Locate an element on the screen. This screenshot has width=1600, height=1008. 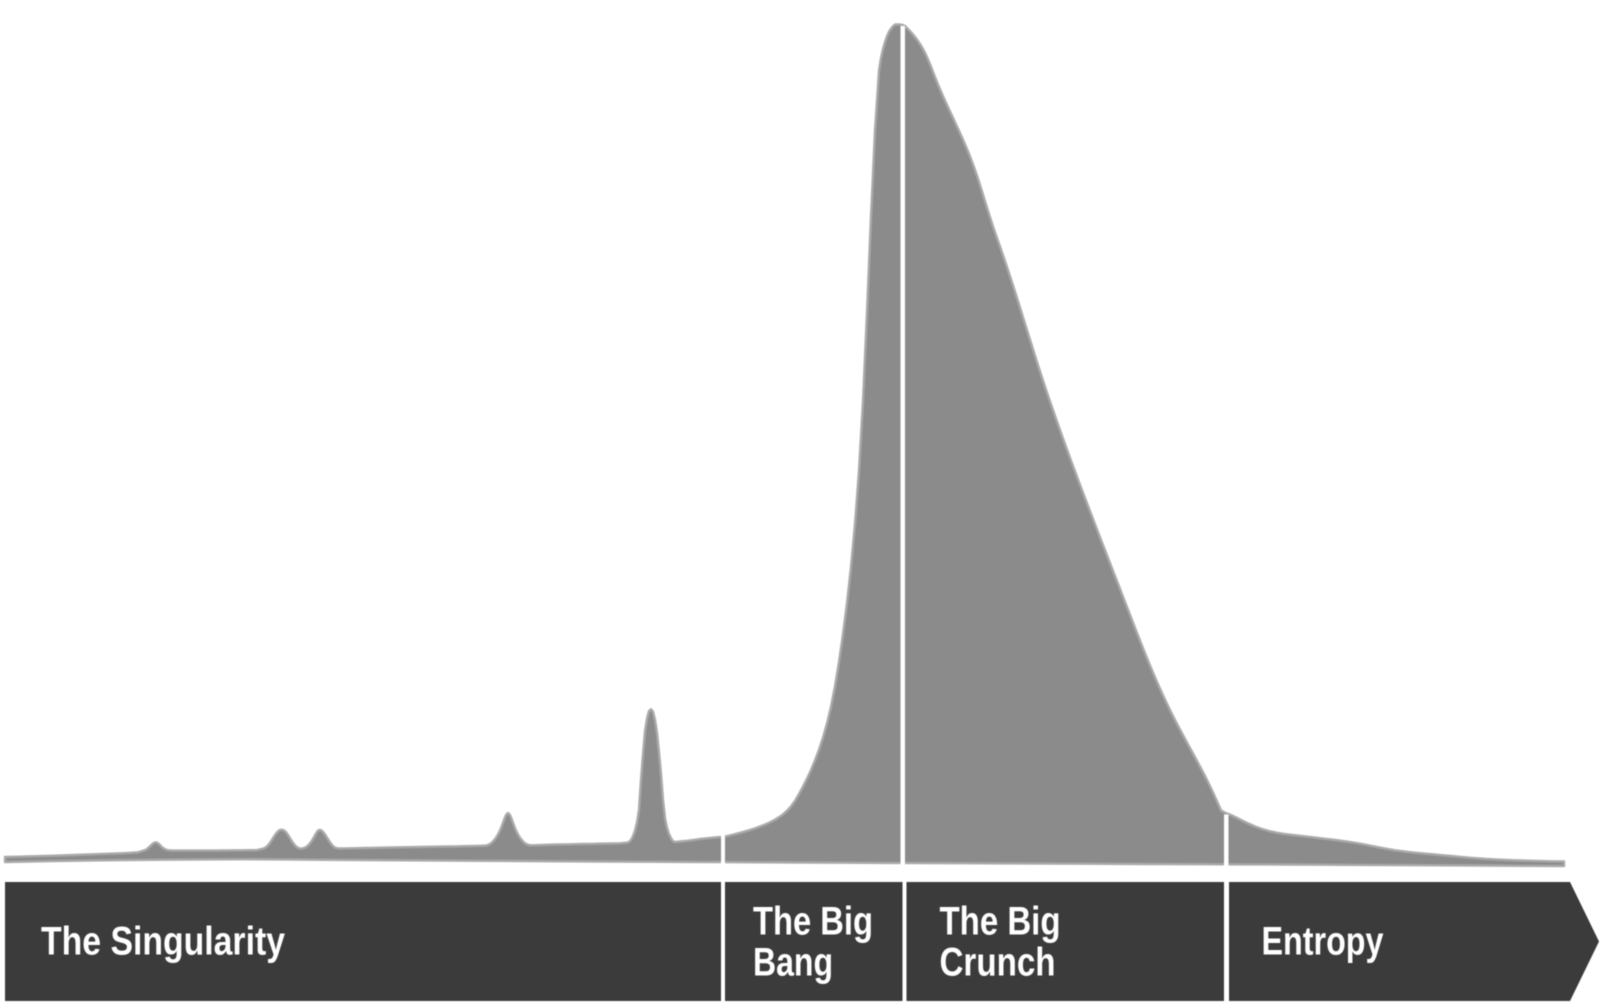
svg-text: Crunch is located at coordinates (998, 962).